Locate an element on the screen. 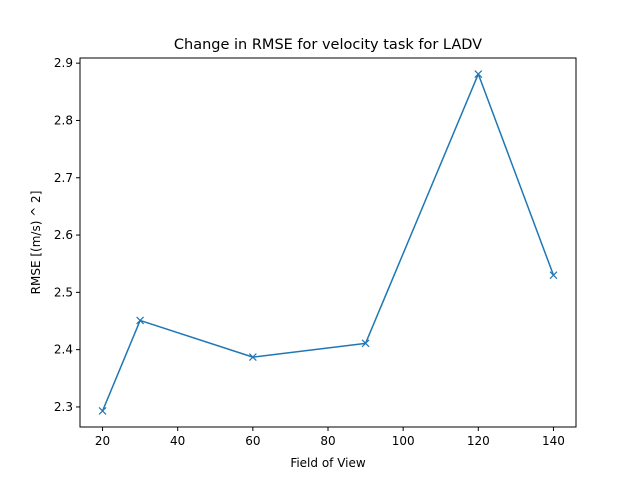 The width and height of the screenshot is (640, 480). y-tick-label: 2.8 is located at coordinates (63, 120).